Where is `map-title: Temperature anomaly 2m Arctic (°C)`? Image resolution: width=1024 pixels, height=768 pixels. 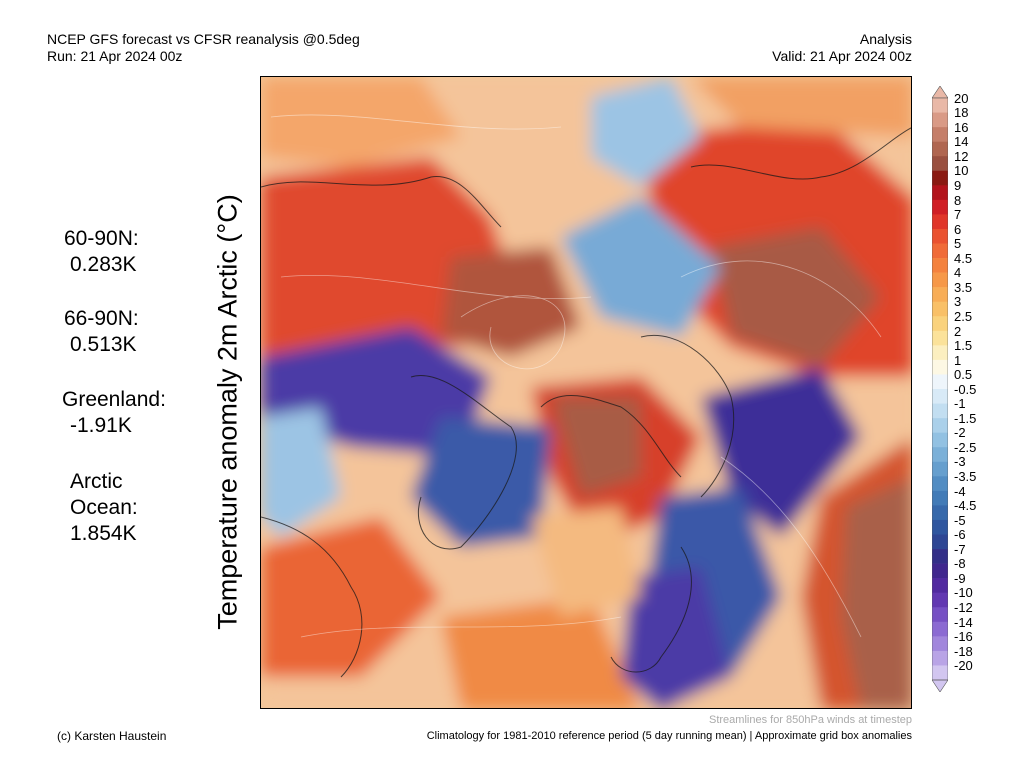 map-title: Temperature anomaly 2m Arctic (°C) is located at coordinates (227, 412).